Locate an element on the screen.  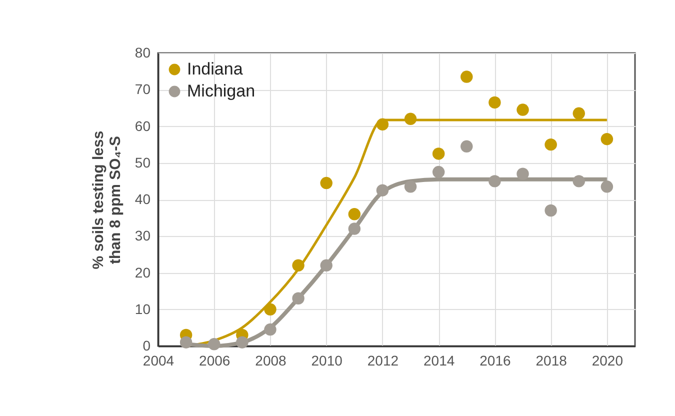
x-tick-label: 2004 is located at coordinates (158, 360).